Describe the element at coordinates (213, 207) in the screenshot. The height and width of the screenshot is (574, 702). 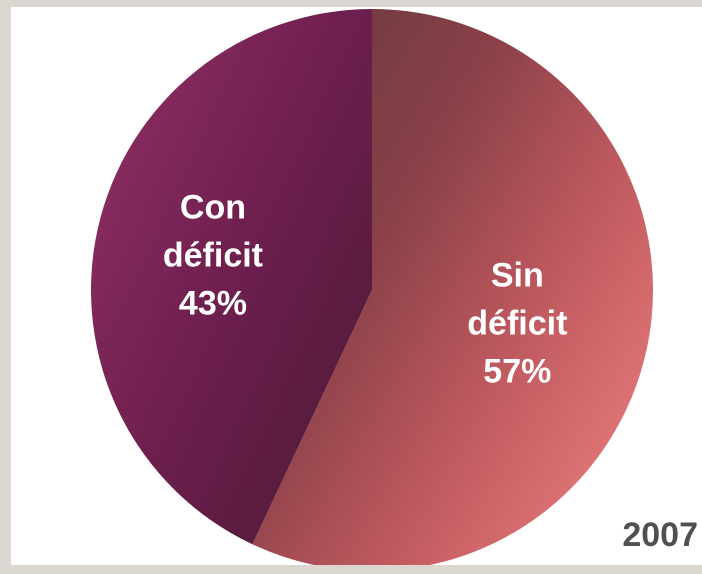
I see `slice-label-line: Con` at that location.